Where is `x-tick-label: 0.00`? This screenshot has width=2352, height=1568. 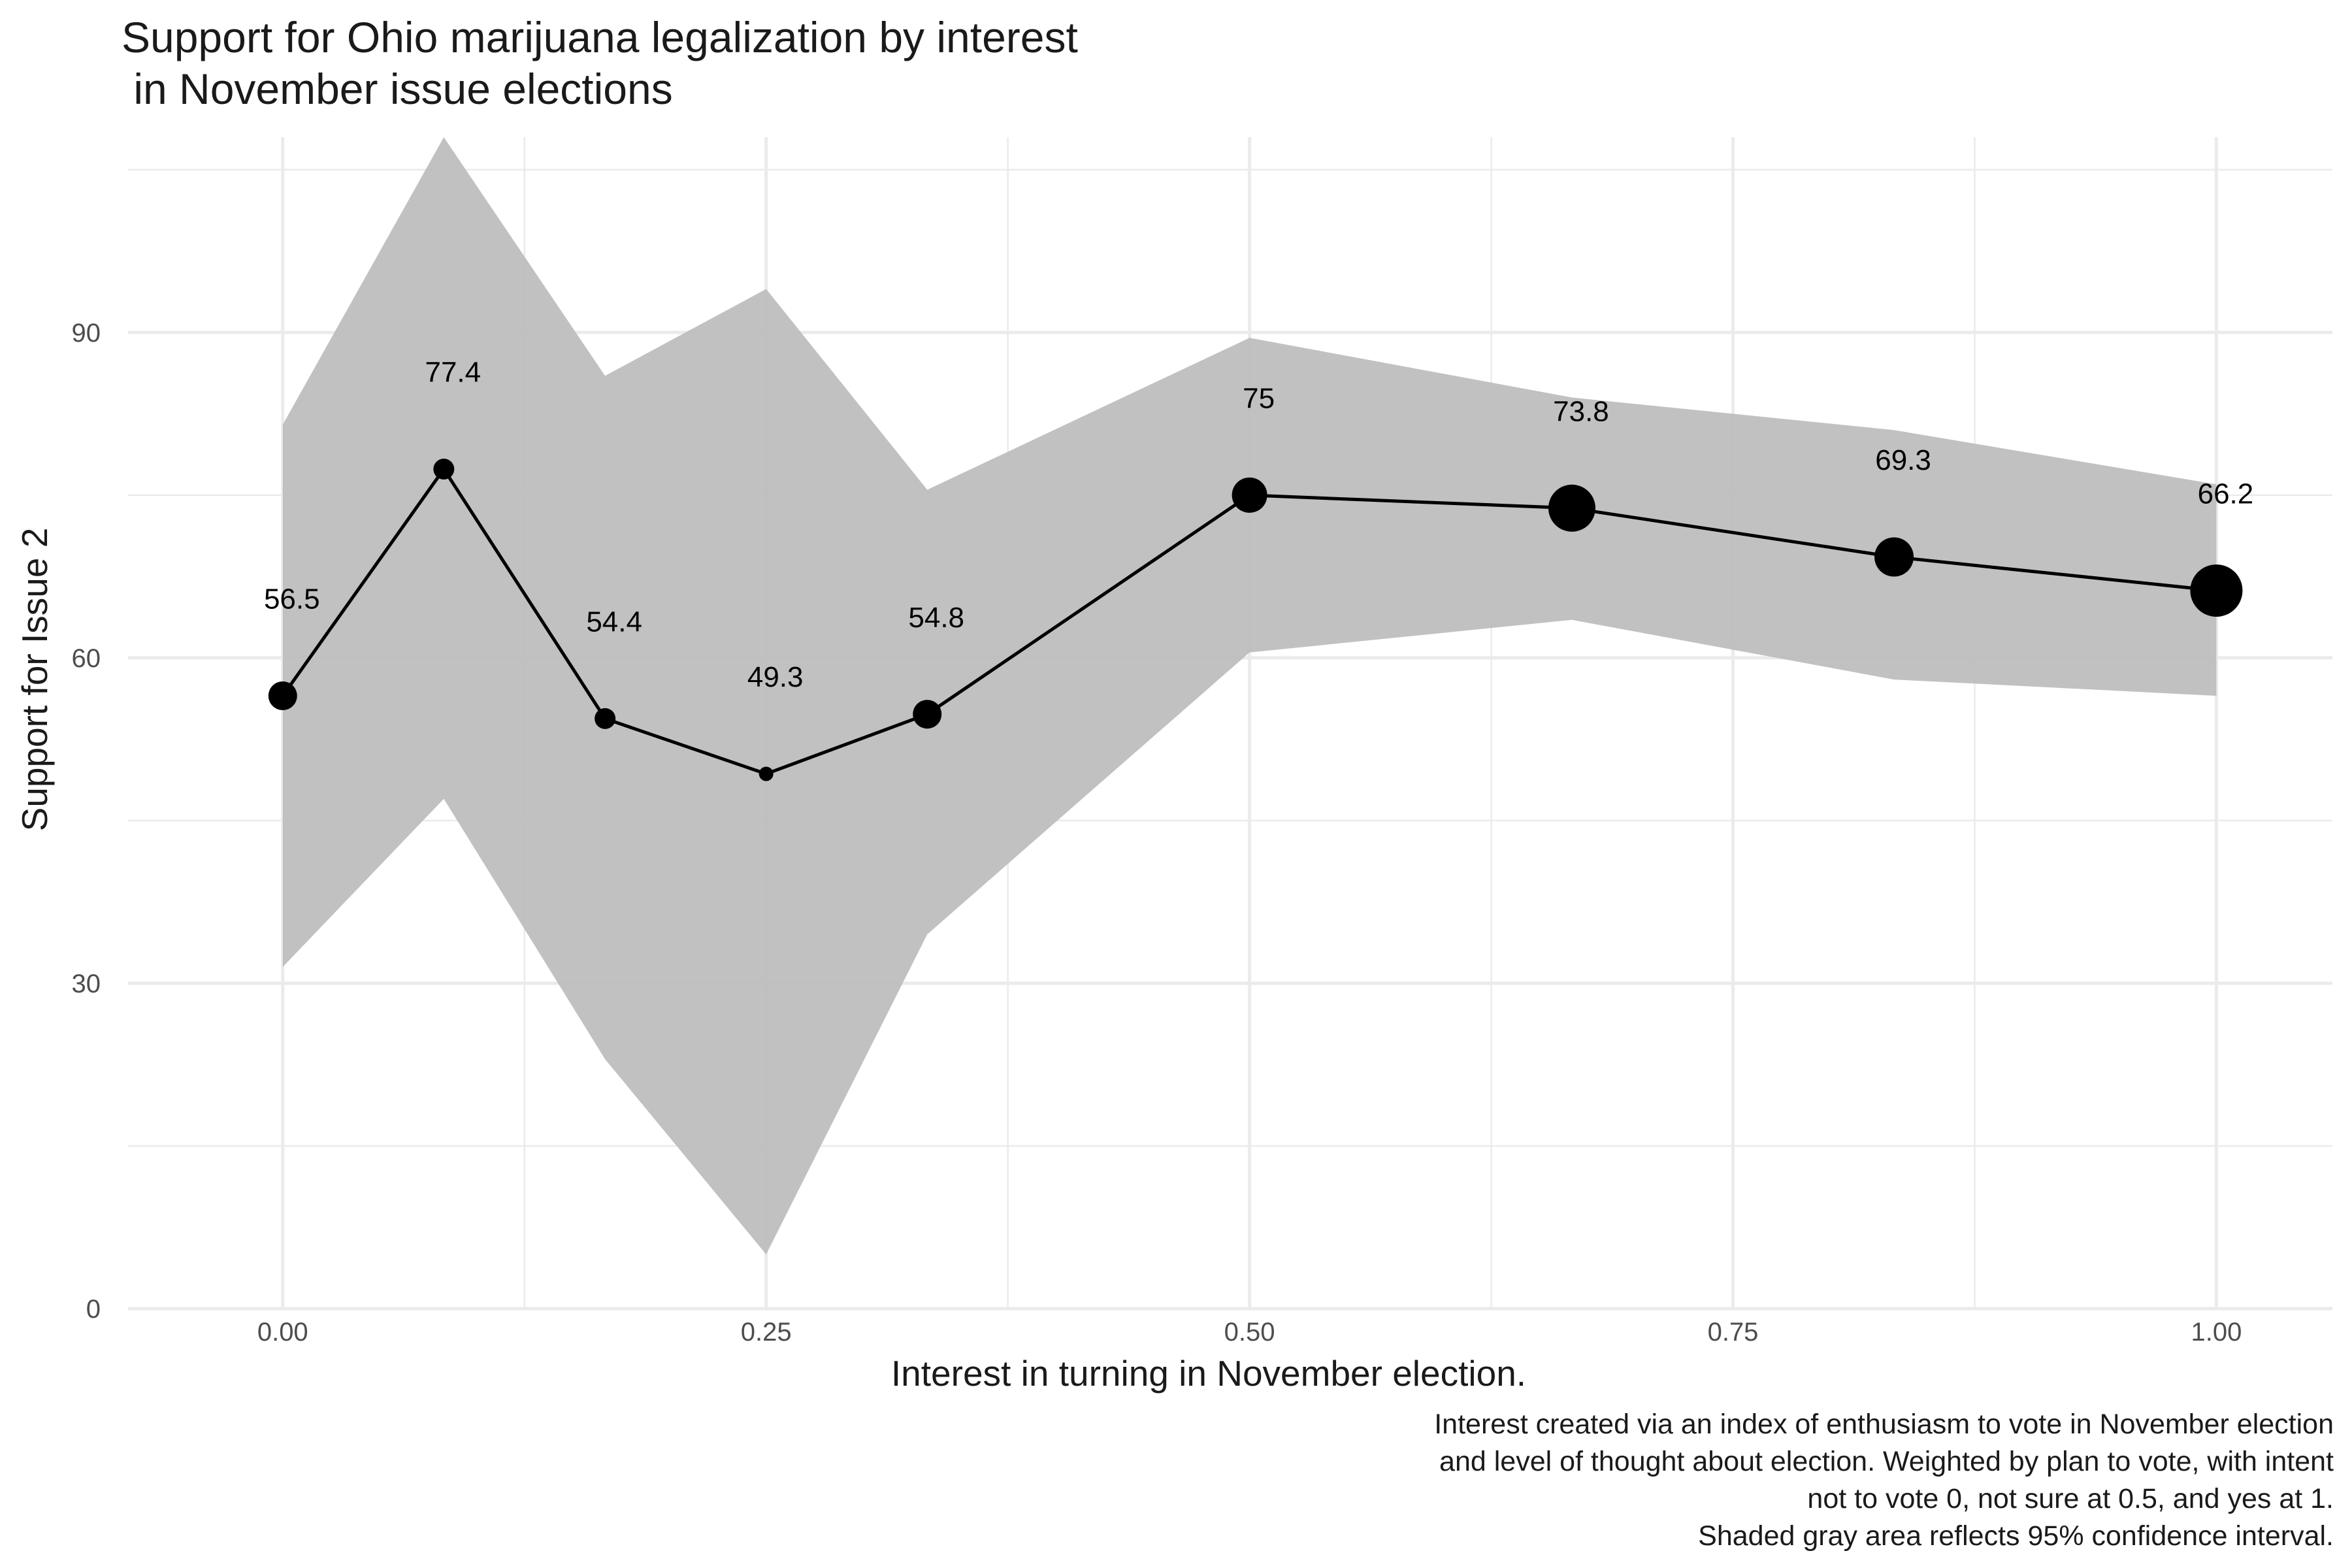
x-tick-label: 0.00 is located at coordinates (282, 1332).